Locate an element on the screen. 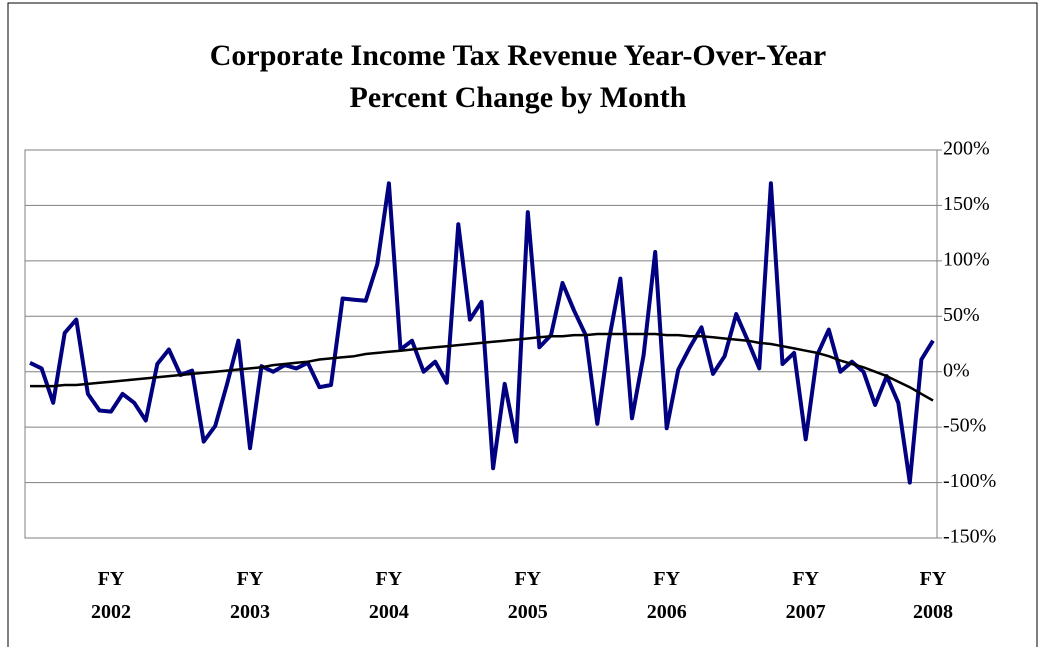  y-tick-label: 50% is located at coordinates (961, 315).